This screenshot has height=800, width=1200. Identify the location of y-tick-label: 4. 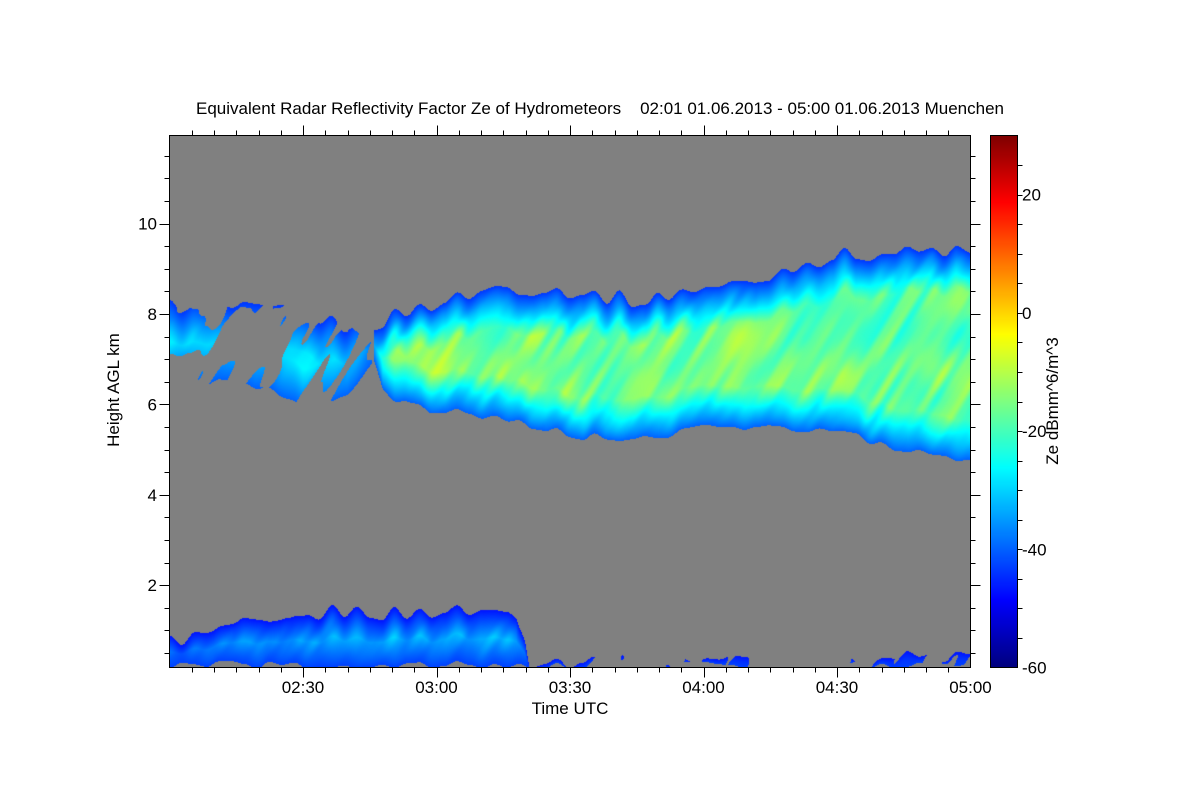
(152, 495).